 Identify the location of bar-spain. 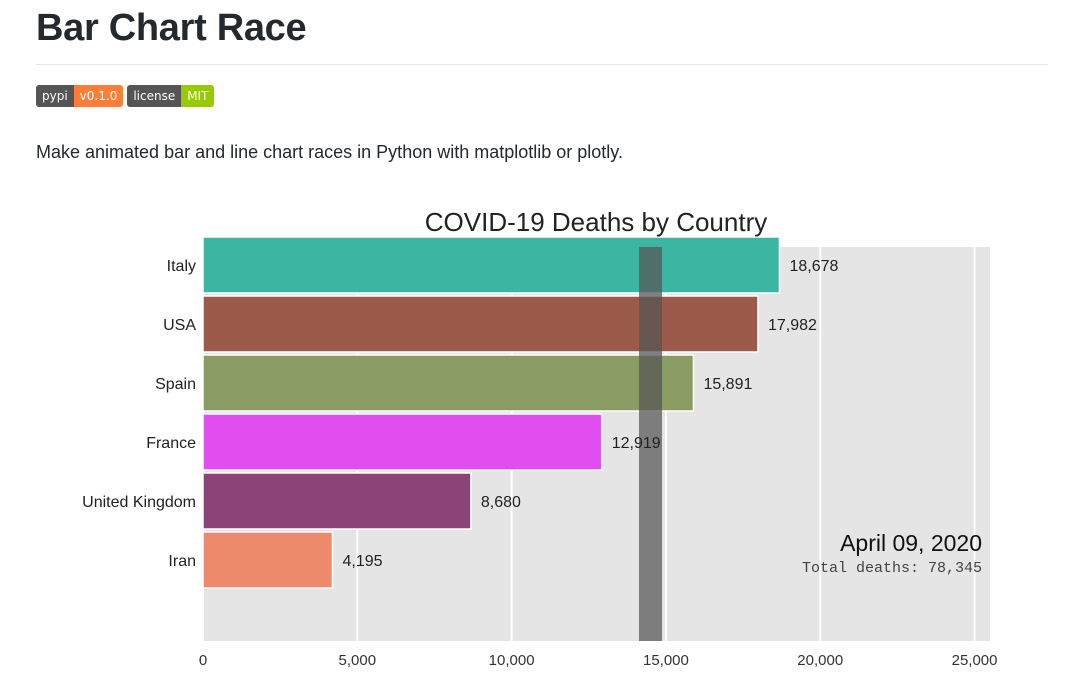
(448, 383).